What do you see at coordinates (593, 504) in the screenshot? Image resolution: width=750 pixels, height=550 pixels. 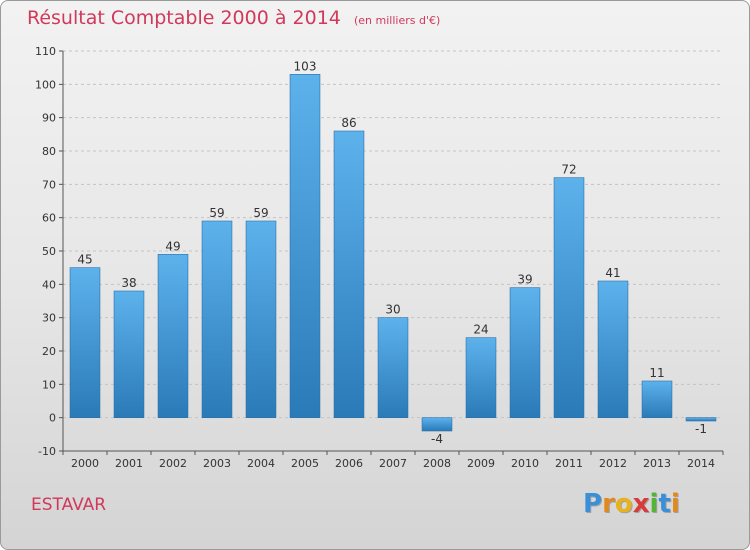 I see `brand-letter: P` at bounding box center [593, 504].